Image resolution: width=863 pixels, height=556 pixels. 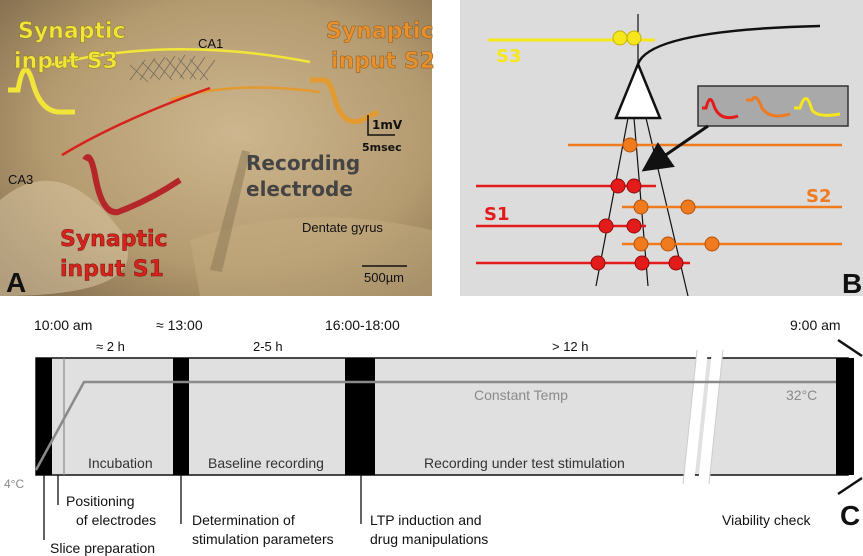 I want to click on phase-test-stimulation: Recording under test stimulation, so click(x=524, y=463).